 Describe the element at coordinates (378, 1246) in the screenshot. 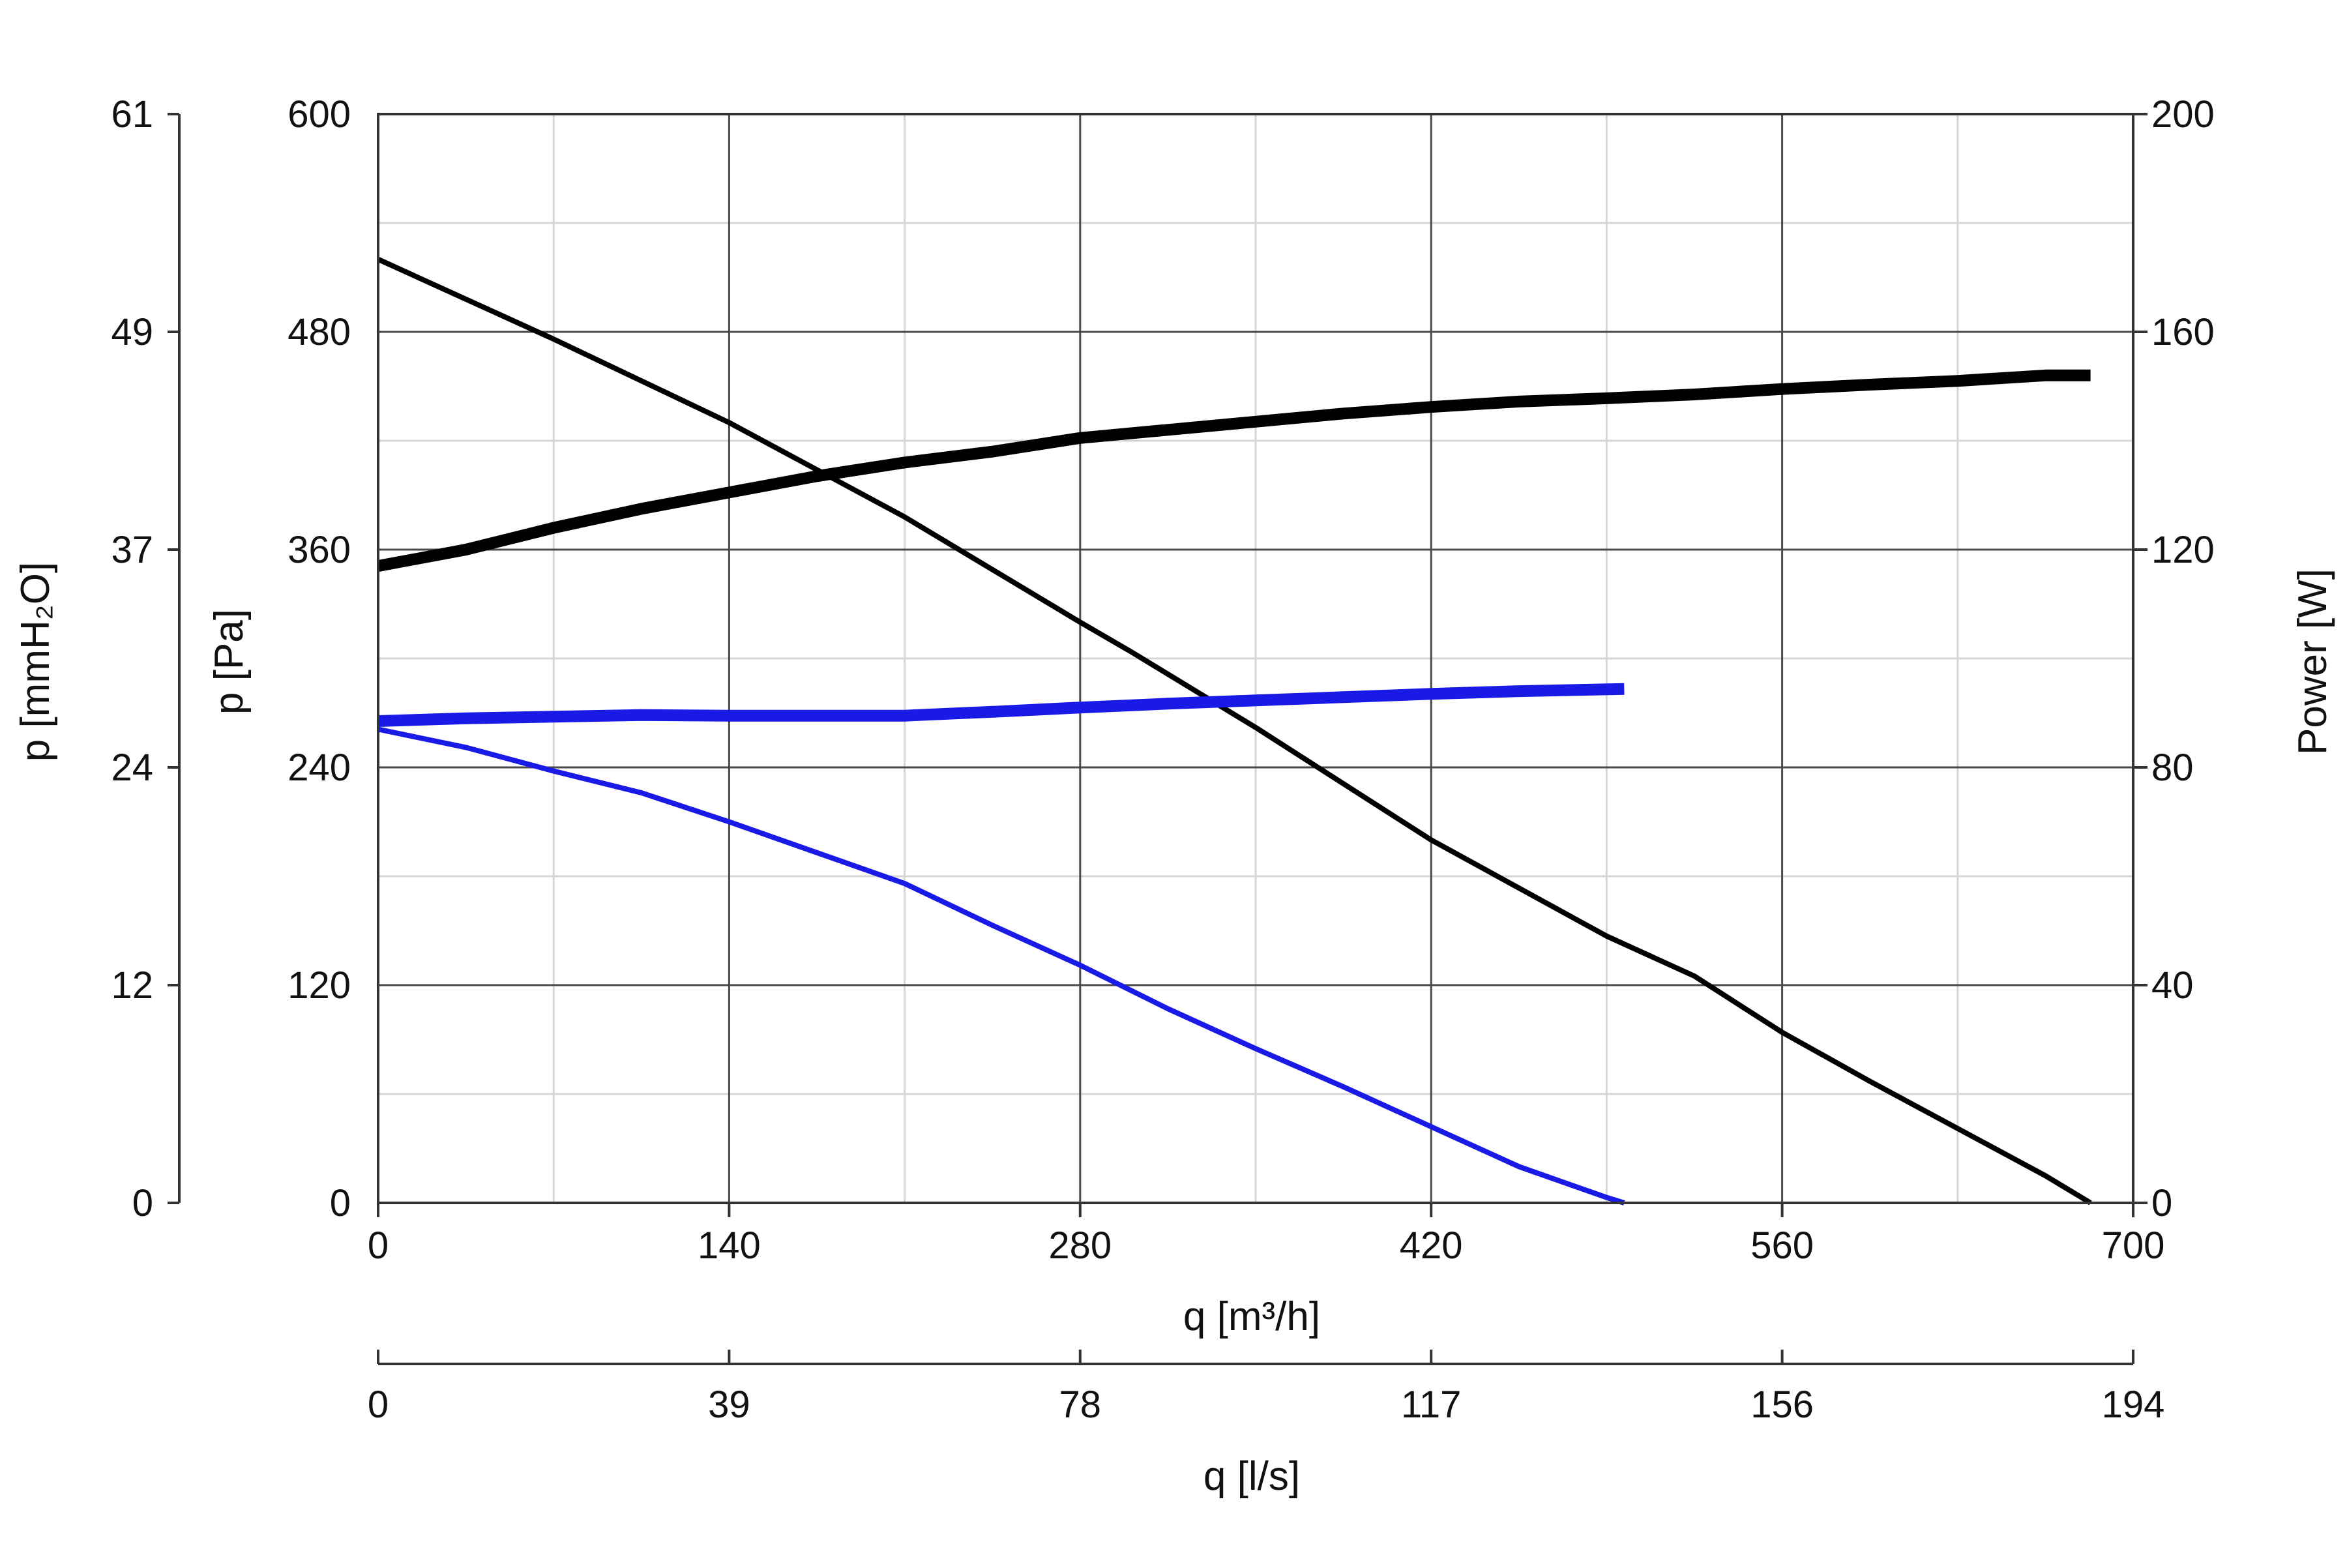

I see `x-tick-label: 0` at that location.